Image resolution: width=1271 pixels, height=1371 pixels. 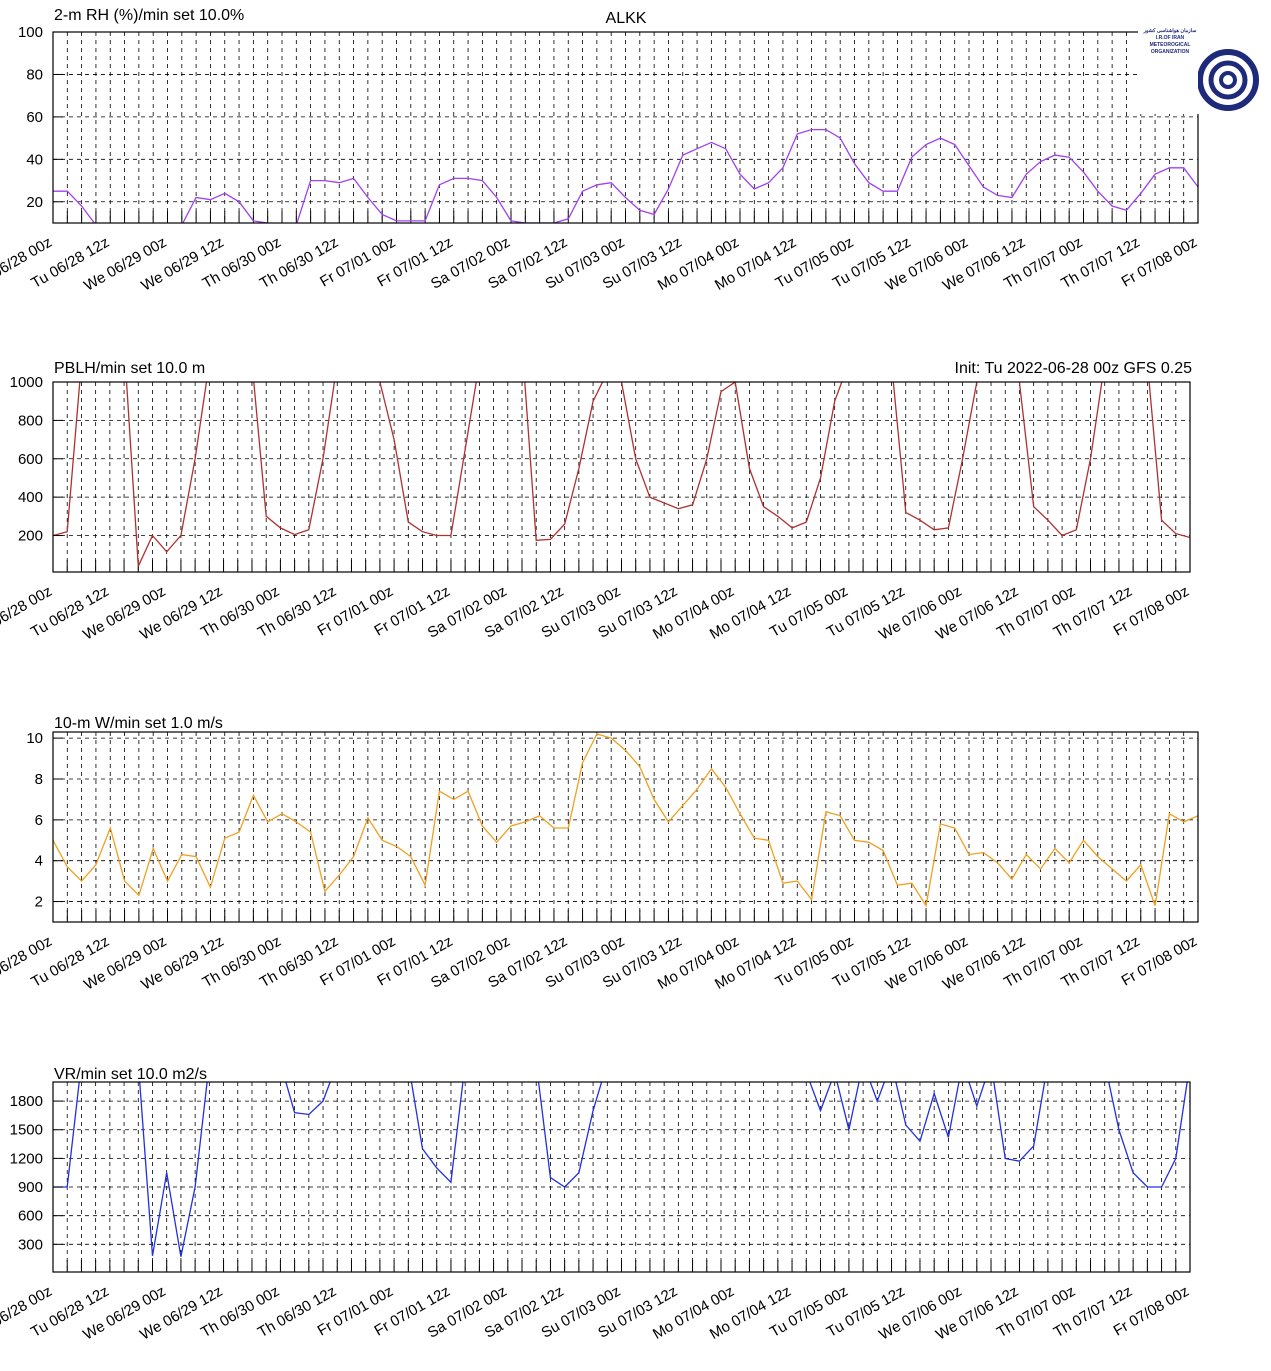 I want to click on logo-text-line: ORGANIZATION, so click(x=1170, y=52).